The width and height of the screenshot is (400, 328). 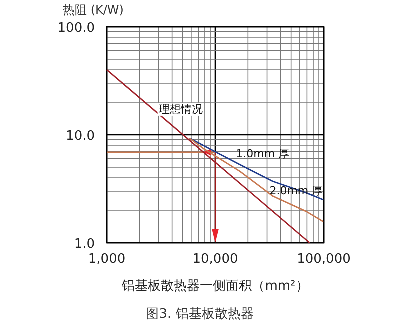 I want to click on y-tick-label: 10.0, so click(x=80, y=136).